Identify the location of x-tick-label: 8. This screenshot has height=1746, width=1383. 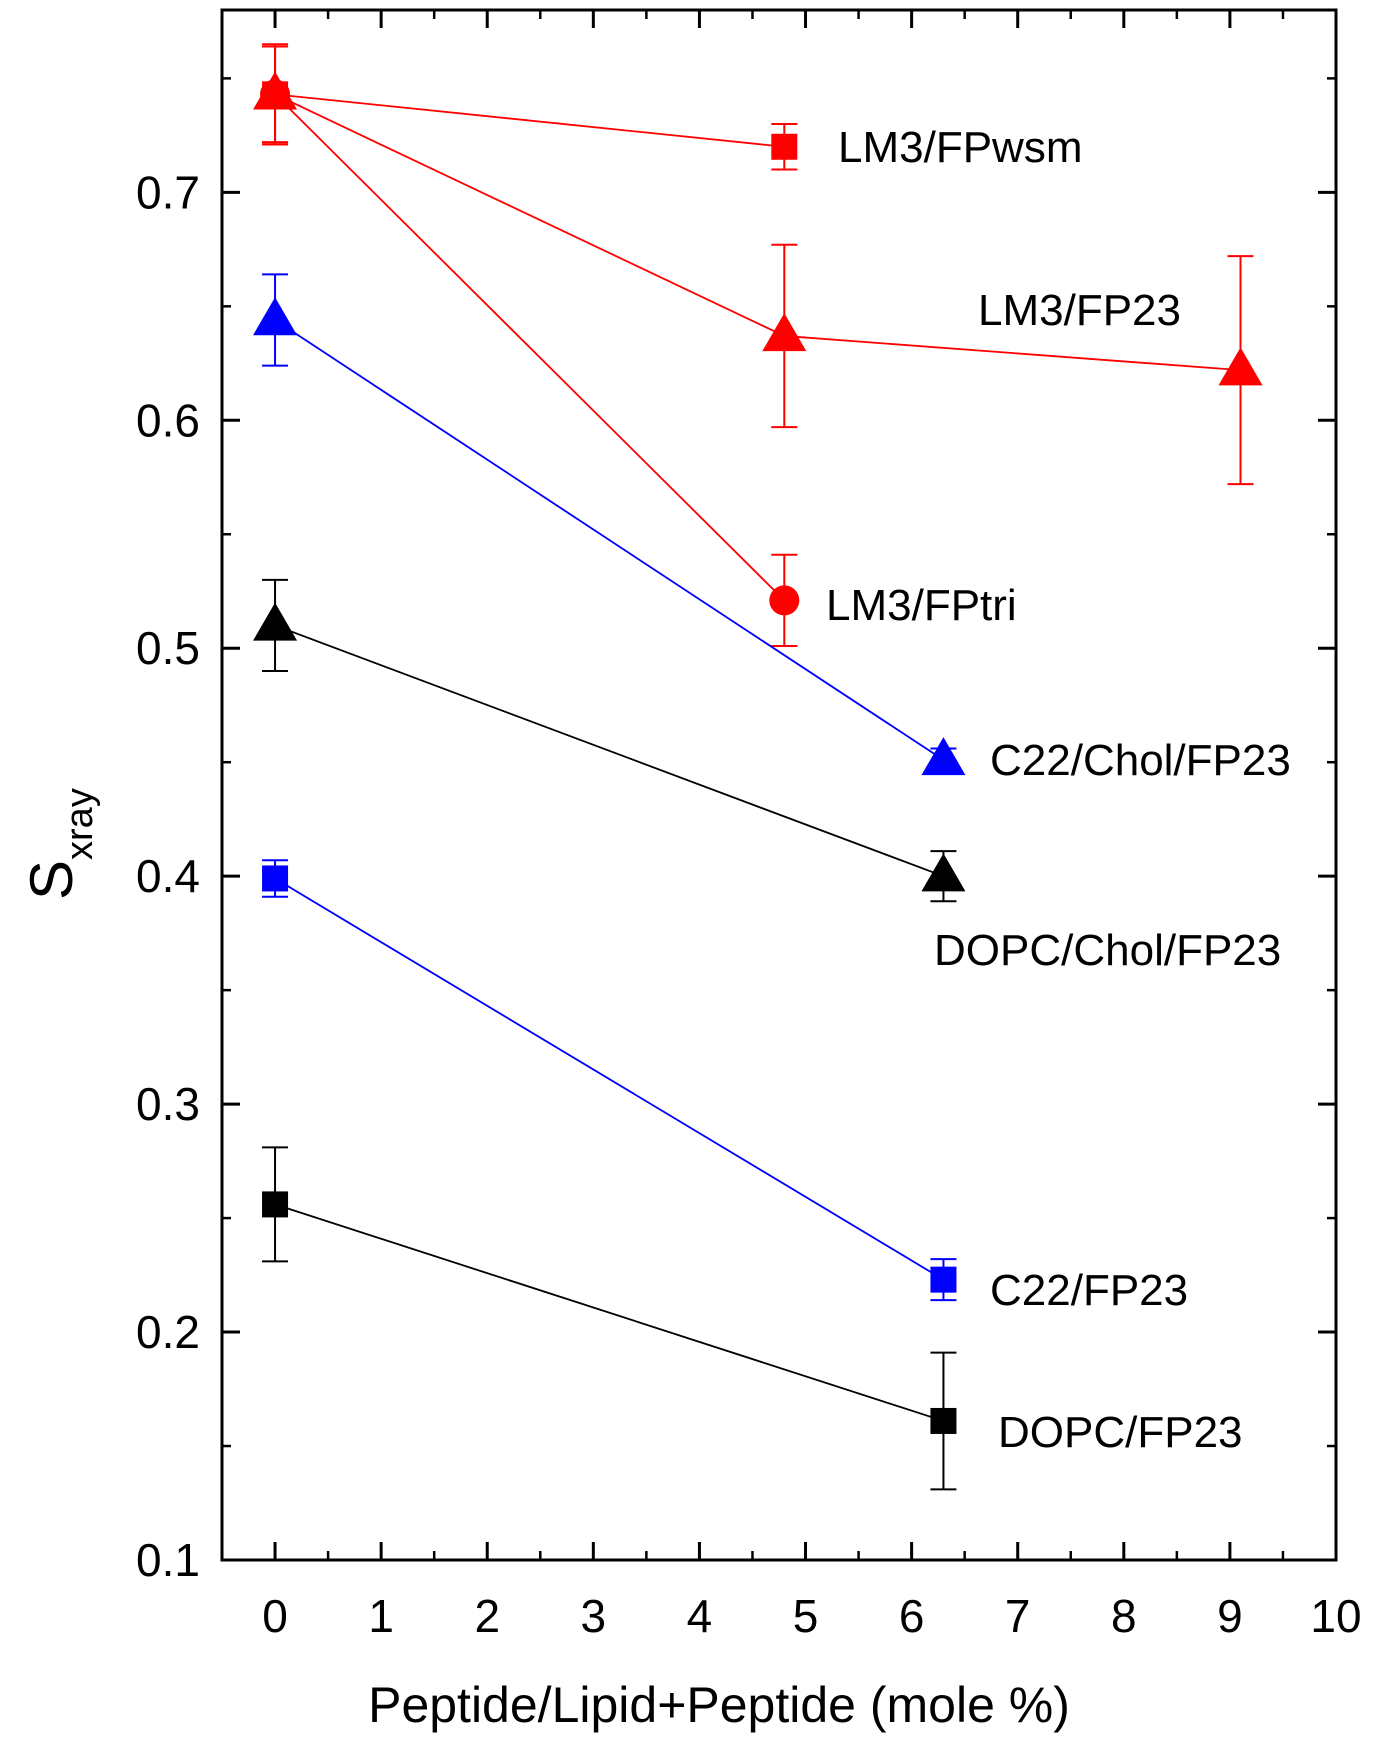
(1124, 1616).